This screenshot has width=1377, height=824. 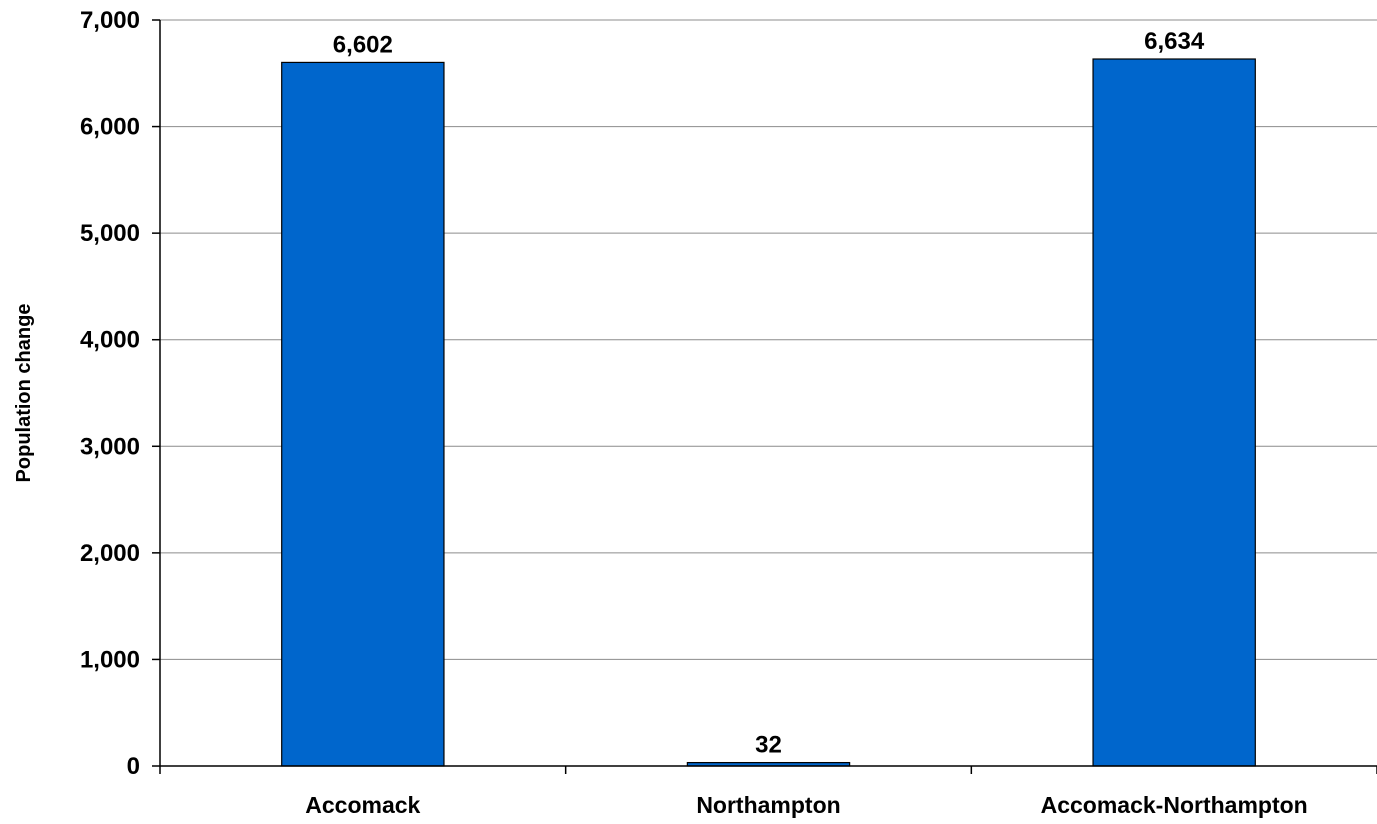 I want to click on y-axis-title: Population change, so click(x=24, y=393).